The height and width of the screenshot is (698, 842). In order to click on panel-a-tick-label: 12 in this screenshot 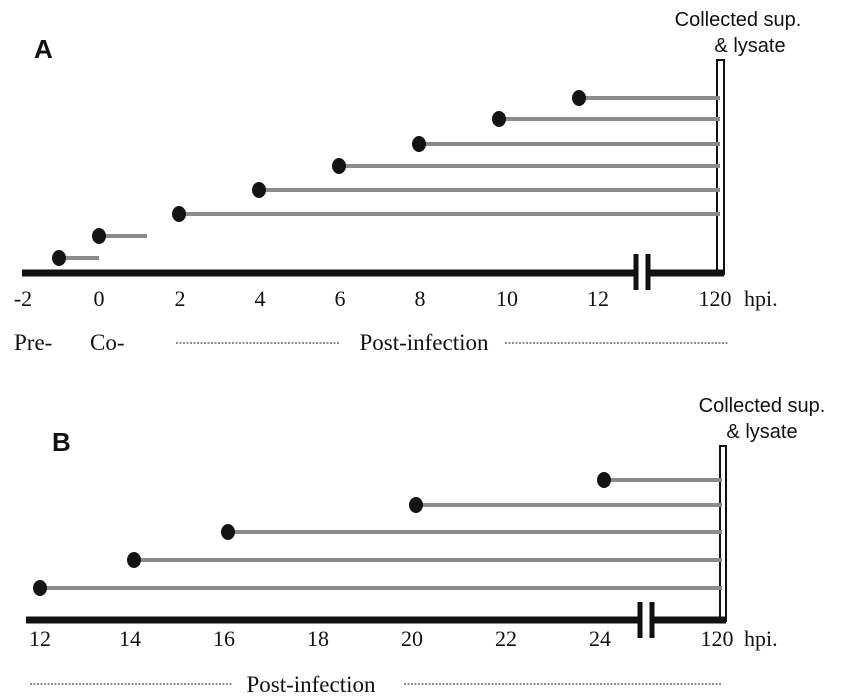, I will do `click(598, 298)`.